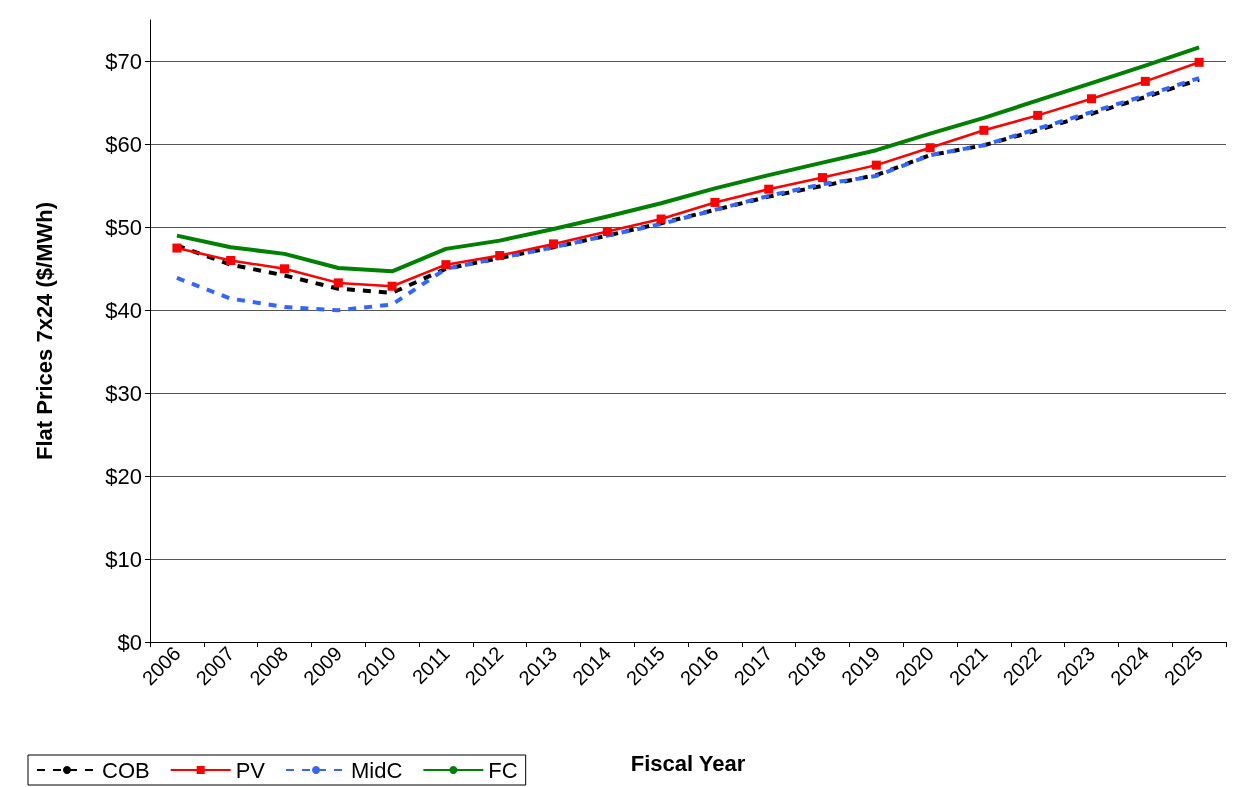 This screenshot has width=1238, height=787. What do you see at coordinates (123, 310) in the screenshot?
I see `y-tick-label: $40` at bounding box center [123, 310].